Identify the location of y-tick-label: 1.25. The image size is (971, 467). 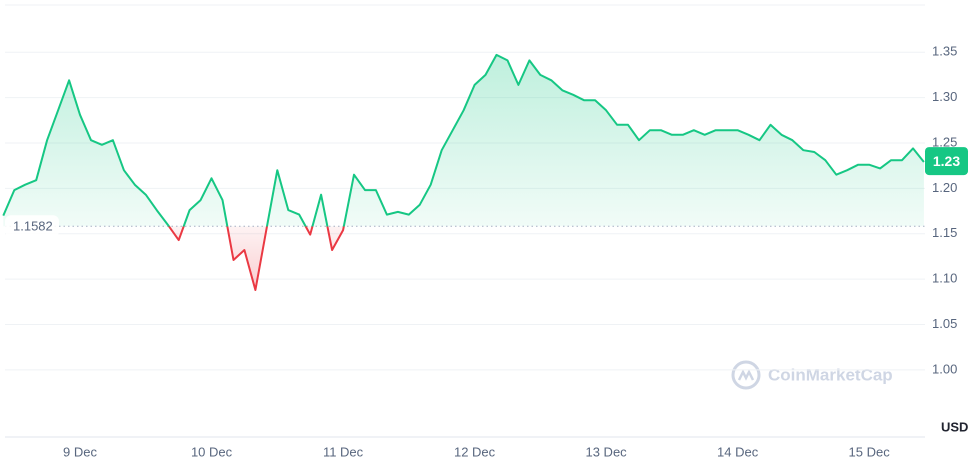
(944, 141).